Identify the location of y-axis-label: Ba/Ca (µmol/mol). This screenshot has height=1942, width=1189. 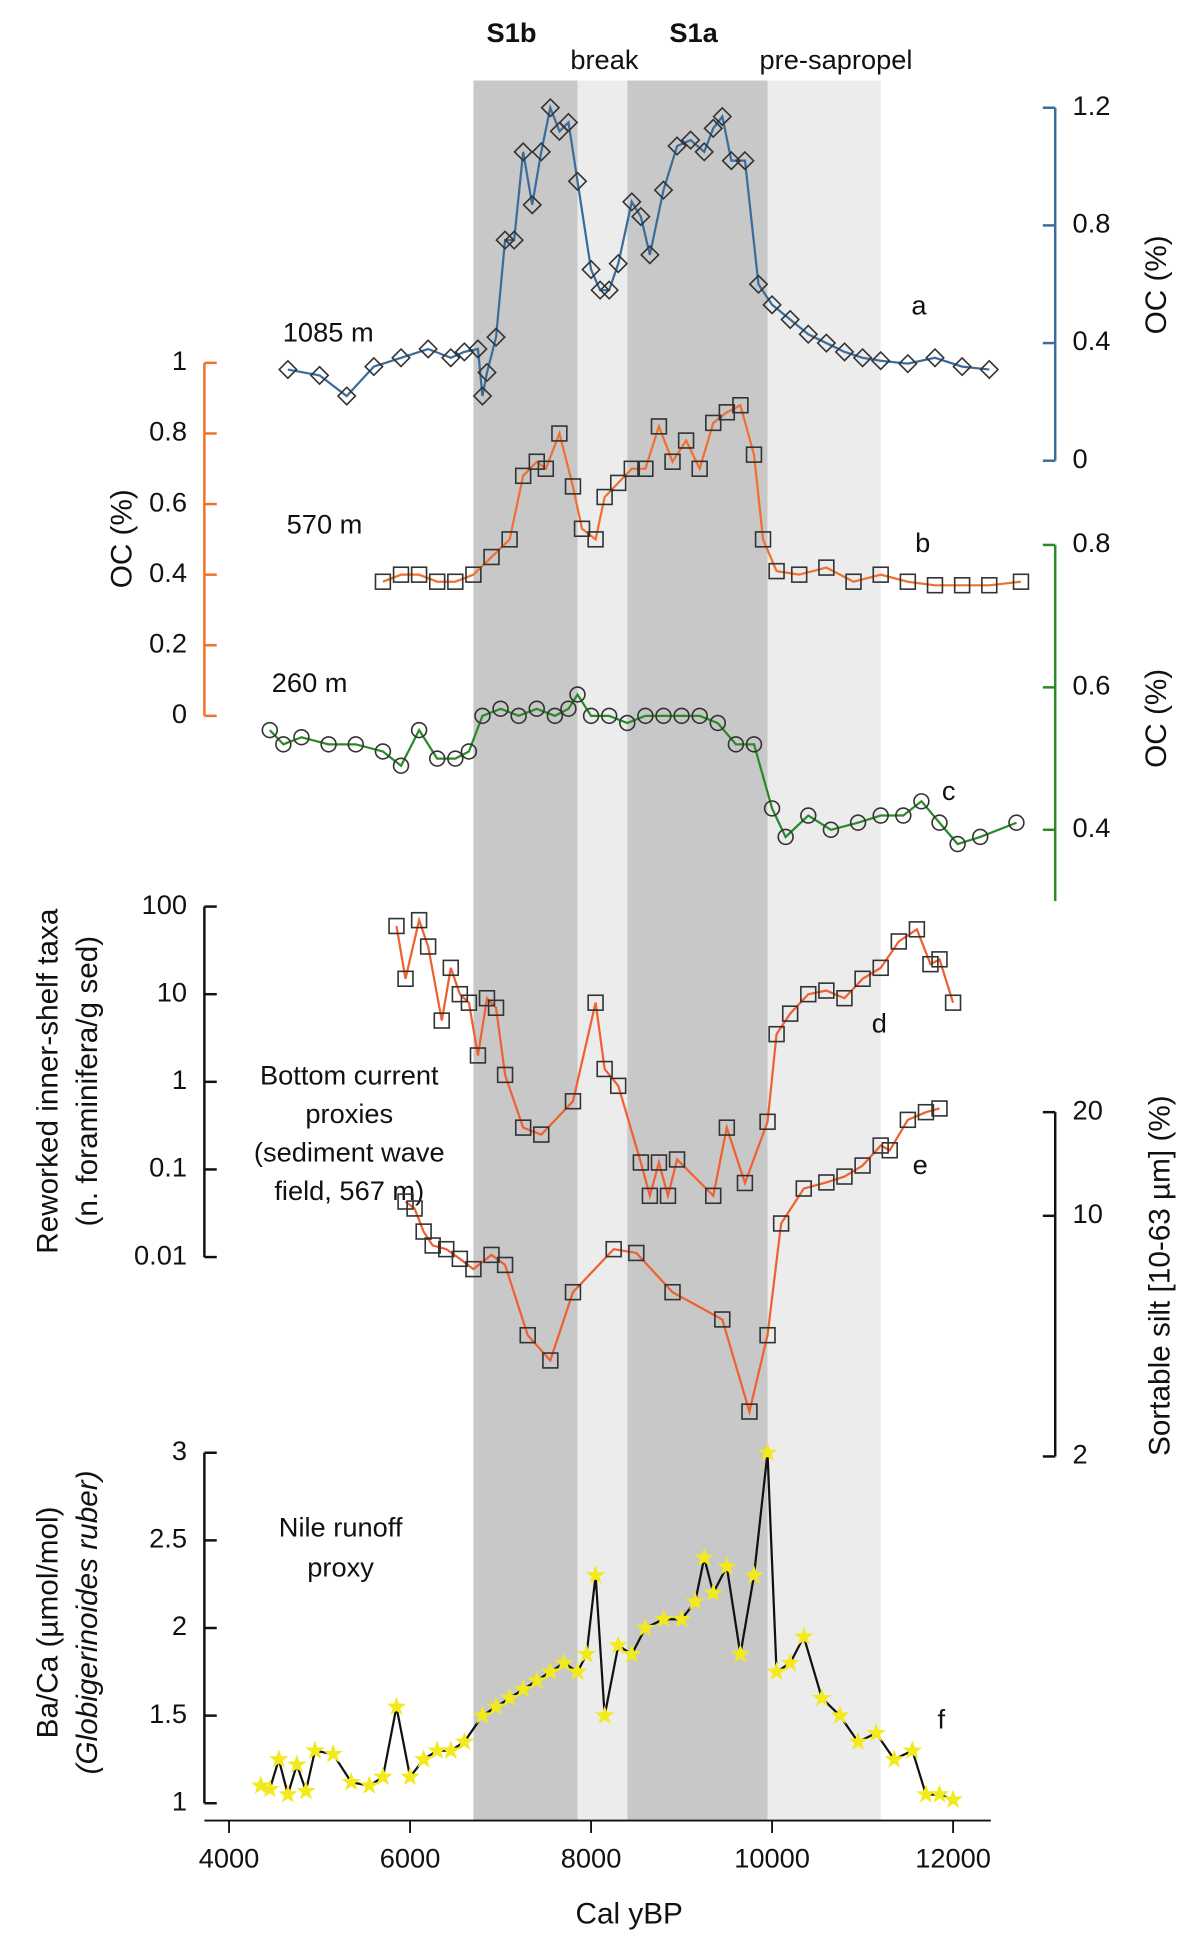
(47, 1623).